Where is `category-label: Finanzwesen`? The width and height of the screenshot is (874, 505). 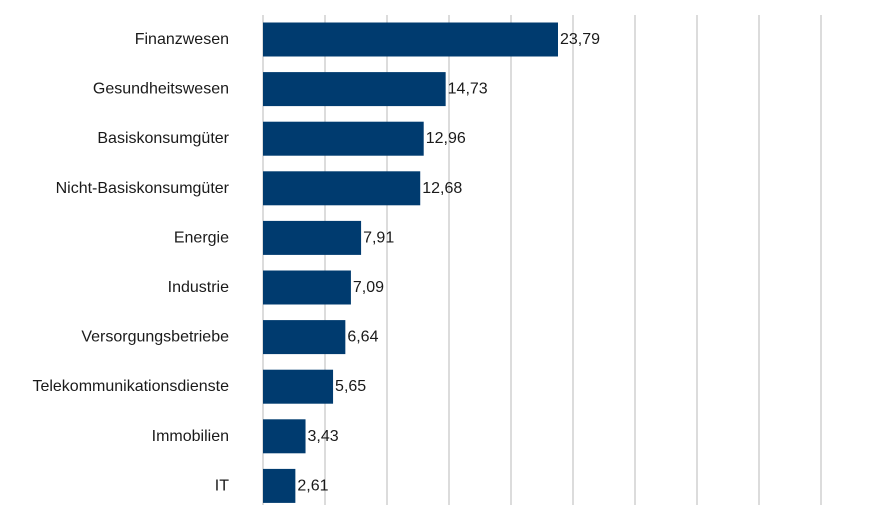 category-label: Finanzwesen is located at coordinates (182, 39).